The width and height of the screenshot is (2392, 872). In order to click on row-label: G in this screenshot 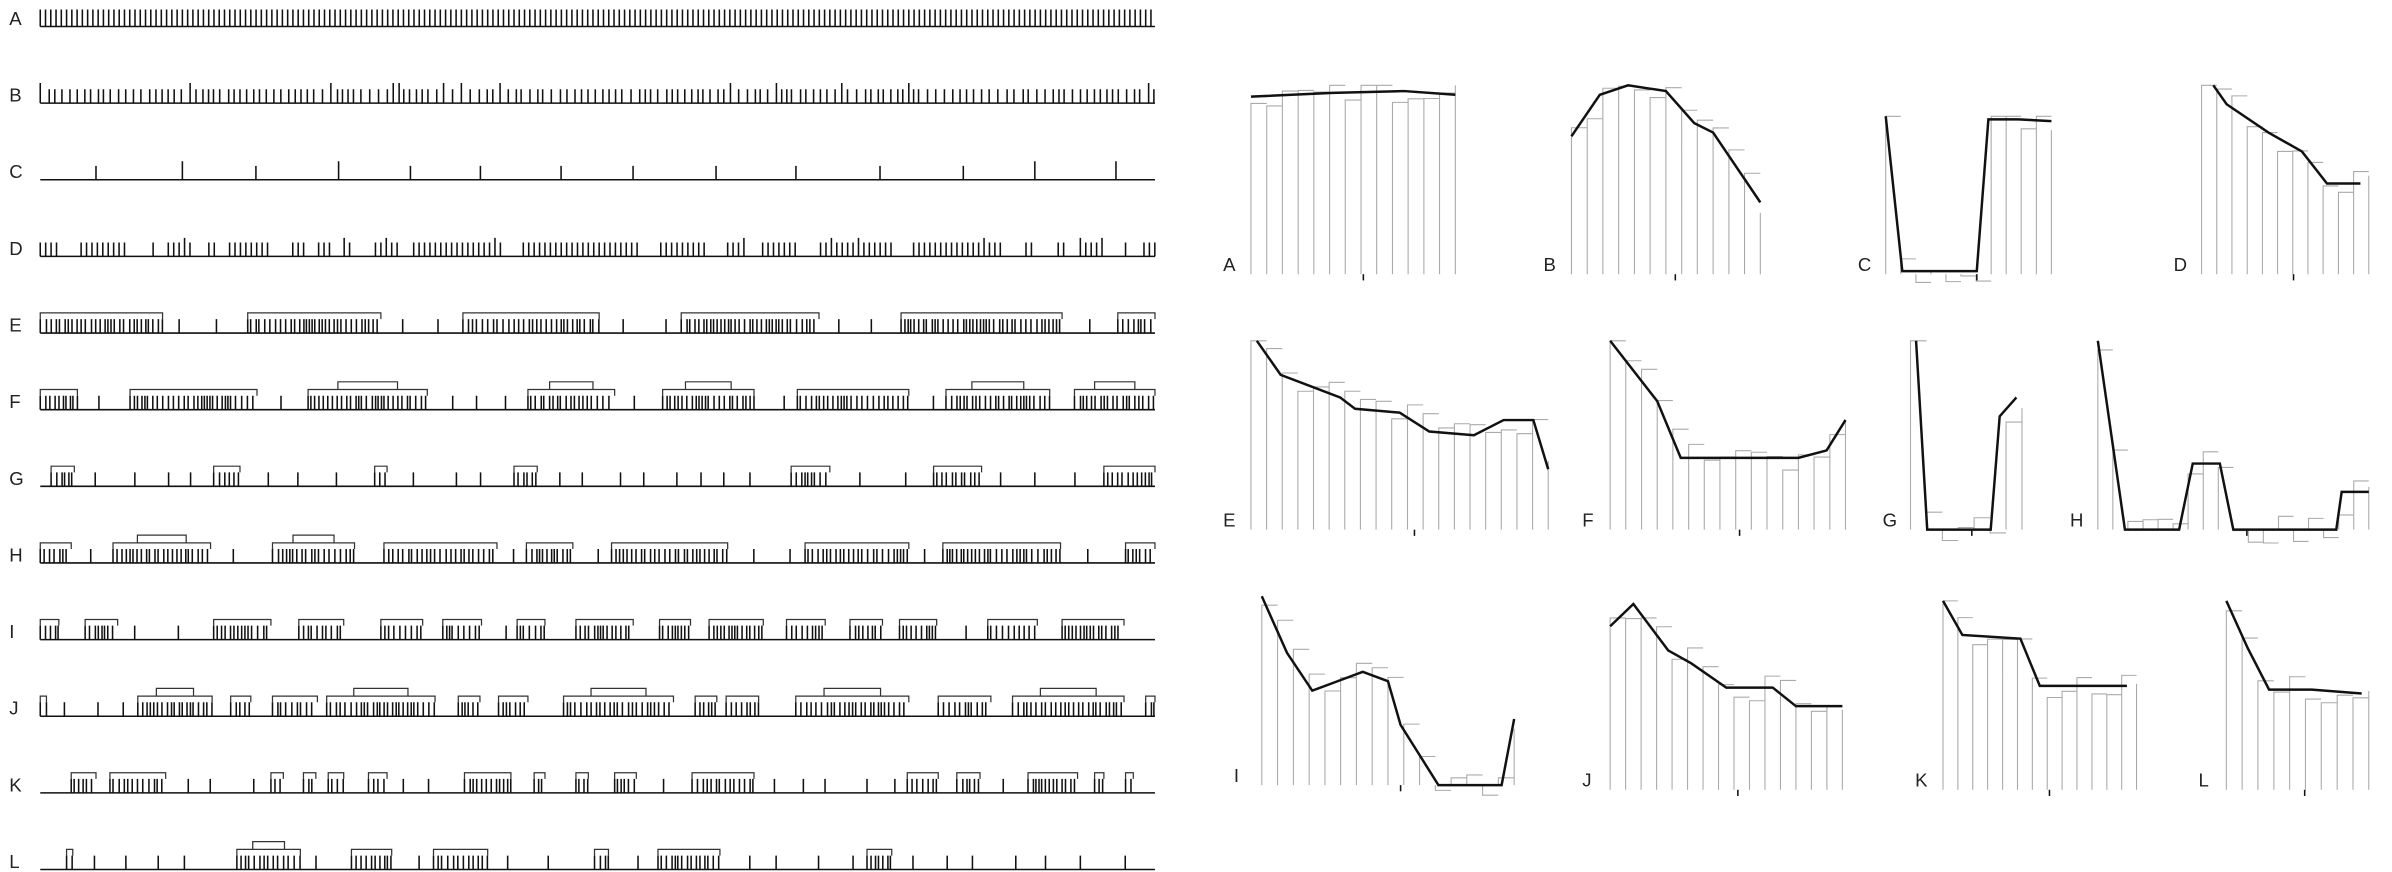, I will do `click(16, 478)`.